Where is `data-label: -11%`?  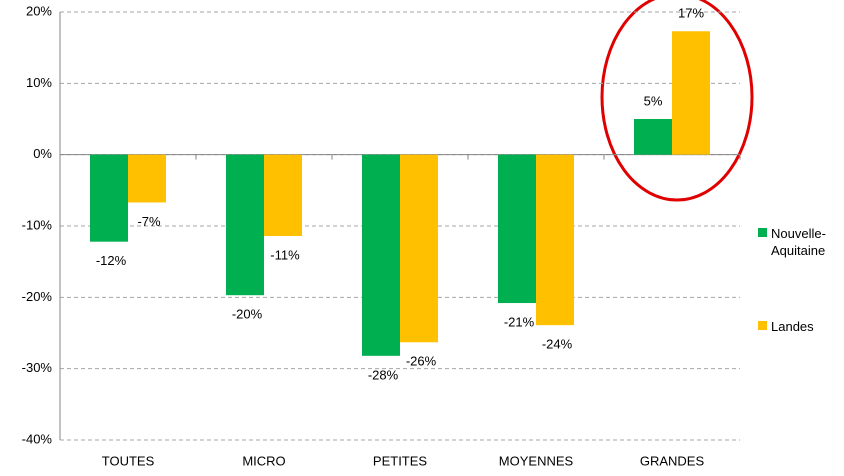
data-label: -11% is located at coordinates (285, 254).